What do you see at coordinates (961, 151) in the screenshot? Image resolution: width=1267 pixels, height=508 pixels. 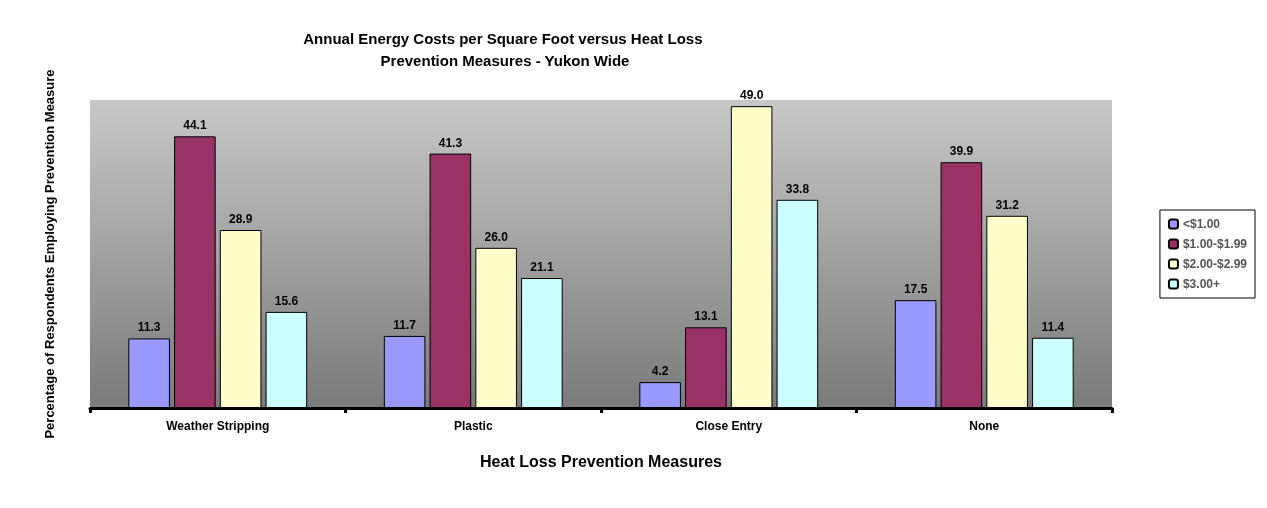 I see `data-label: 39.9` at bounding box center [961, 151].